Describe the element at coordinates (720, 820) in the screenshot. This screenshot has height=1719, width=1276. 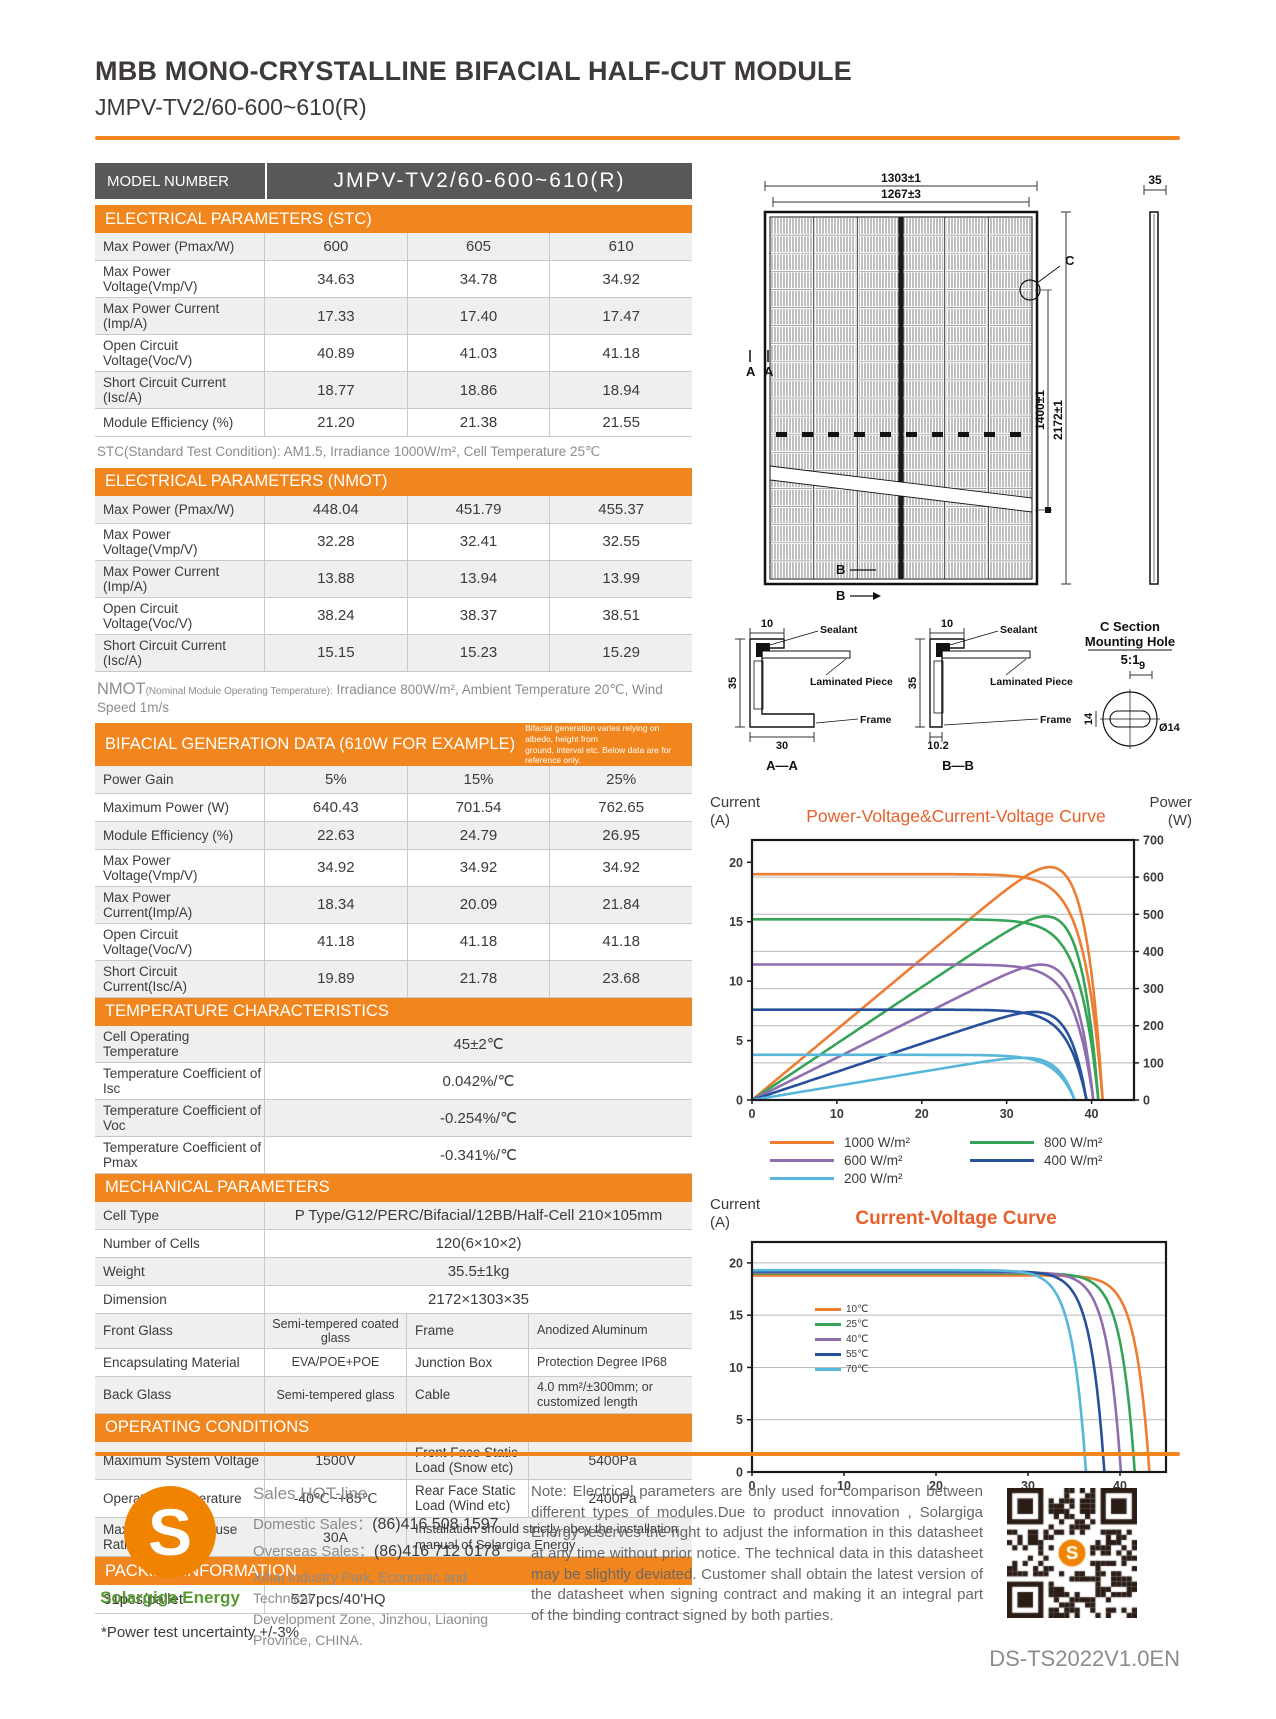
I see `left-axis-unit: (A)` at that location.